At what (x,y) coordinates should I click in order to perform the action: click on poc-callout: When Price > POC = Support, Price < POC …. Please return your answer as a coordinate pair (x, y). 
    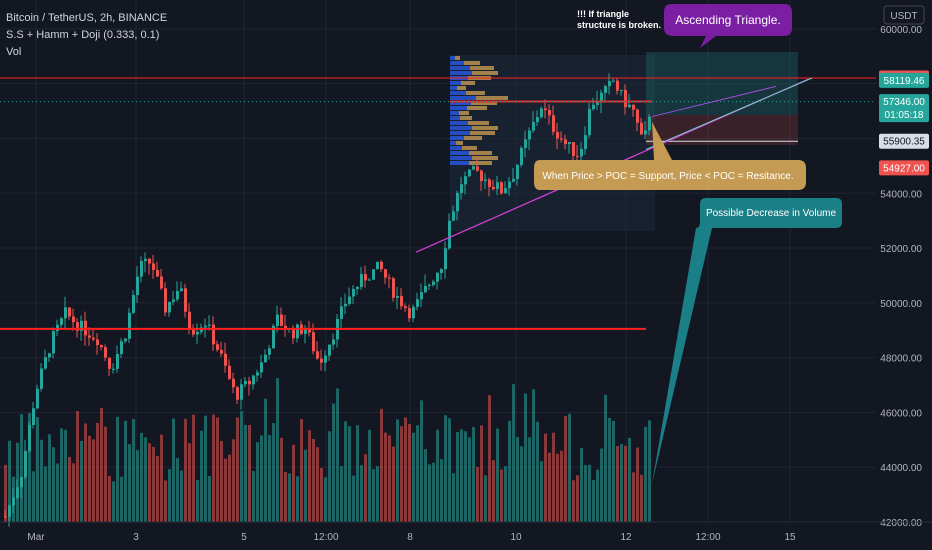
    Looking at the image, I should click on (670, 156).